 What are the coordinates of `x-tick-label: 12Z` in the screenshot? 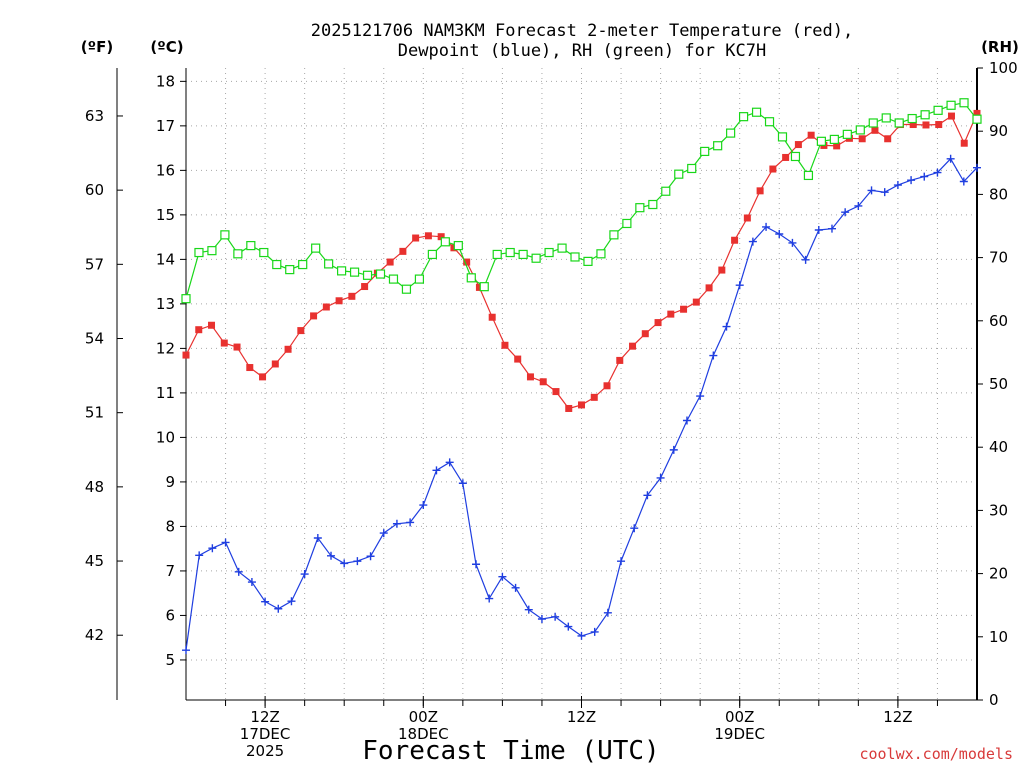 It's located at (264, 717).